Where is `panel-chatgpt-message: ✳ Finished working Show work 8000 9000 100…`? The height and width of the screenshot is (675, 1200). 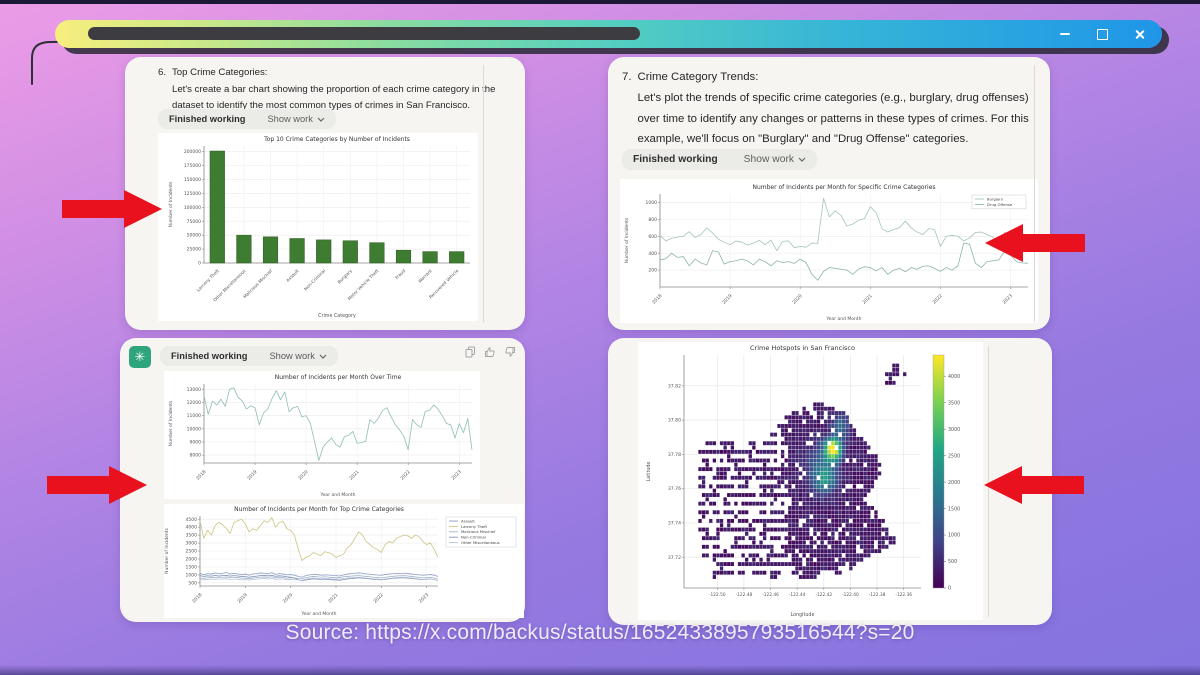 panel-chatgpt-message: ✳ Finished working Show work 8000 9000 100… is located at coordinates (322, 480).